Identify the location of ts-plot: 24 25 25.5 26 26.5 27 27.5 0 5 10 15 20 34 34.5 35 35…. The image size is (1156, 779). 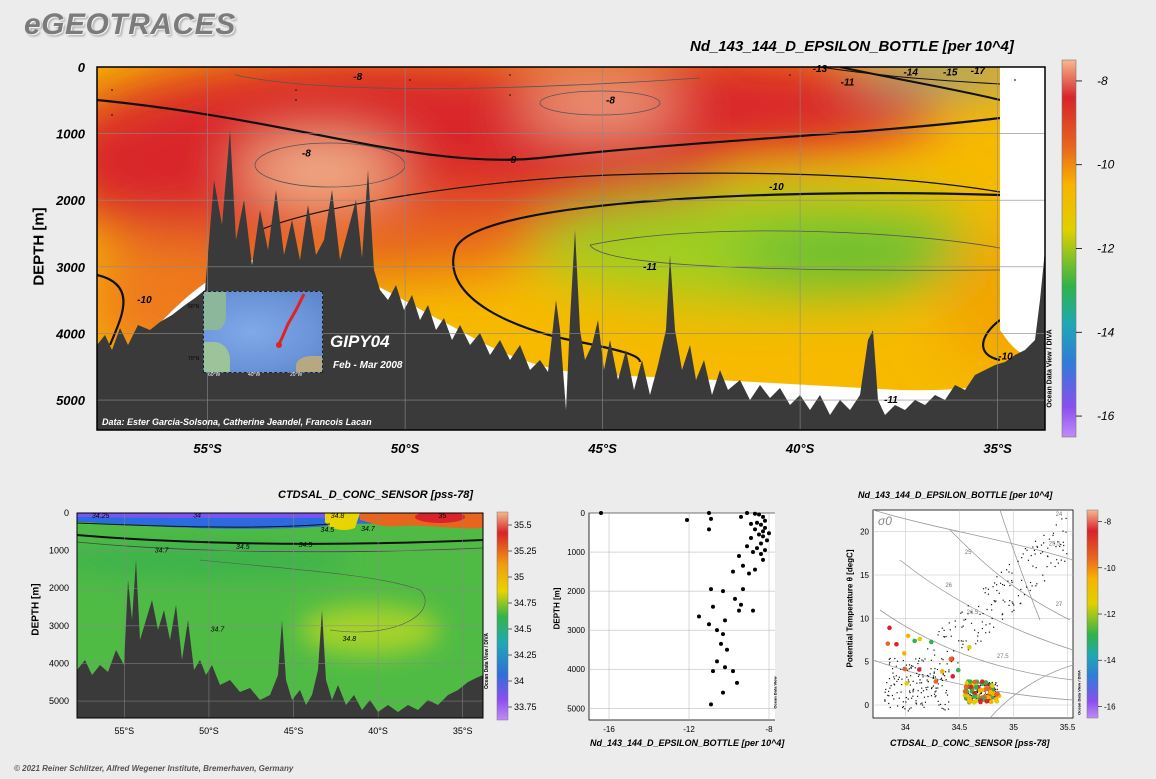
(988, 620).